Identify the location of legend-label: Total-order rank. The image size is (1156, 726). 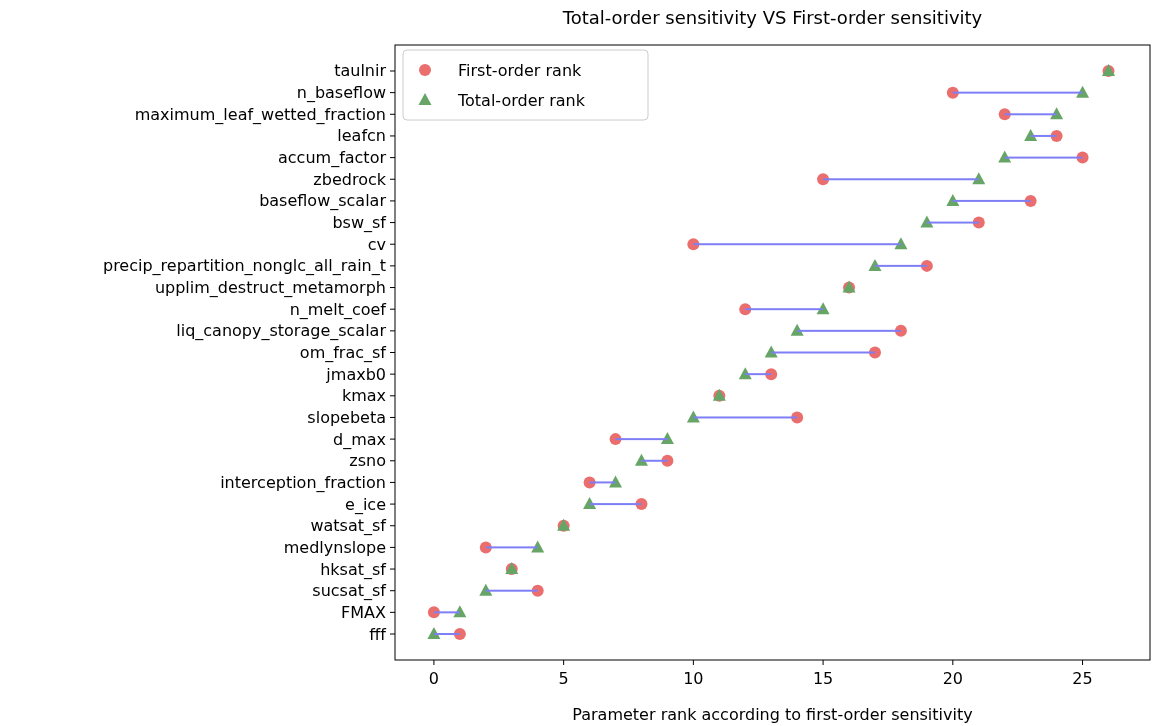
(521, 100).